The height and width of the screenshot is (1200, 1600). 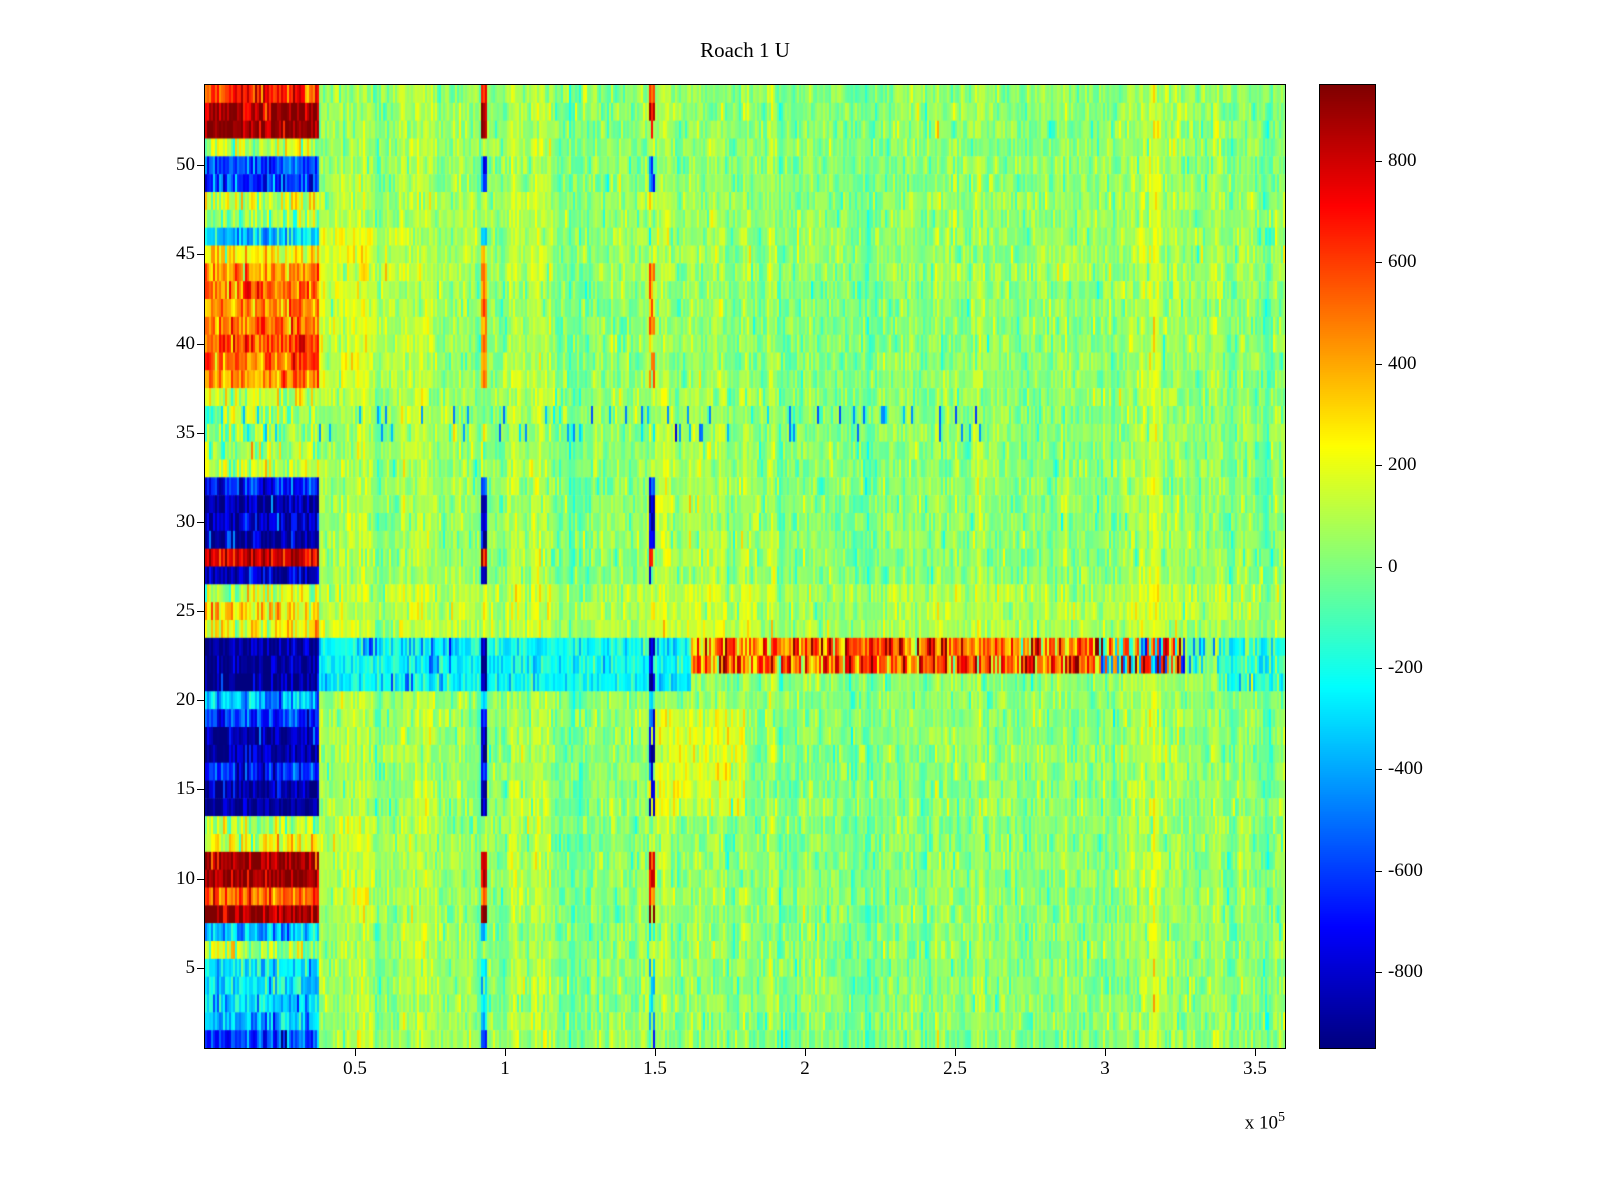 I want to click on colorbar-tick-label: 0, so click(x=1393, y=566).